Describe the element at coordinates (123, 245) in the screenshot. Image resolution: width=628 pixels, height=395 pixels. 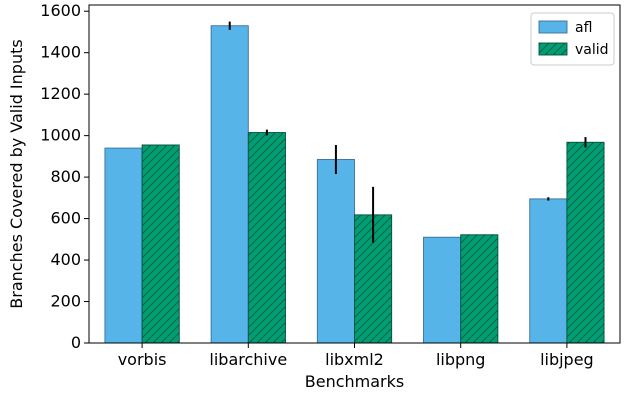
I see `bar-afl-vorbis` at that location.